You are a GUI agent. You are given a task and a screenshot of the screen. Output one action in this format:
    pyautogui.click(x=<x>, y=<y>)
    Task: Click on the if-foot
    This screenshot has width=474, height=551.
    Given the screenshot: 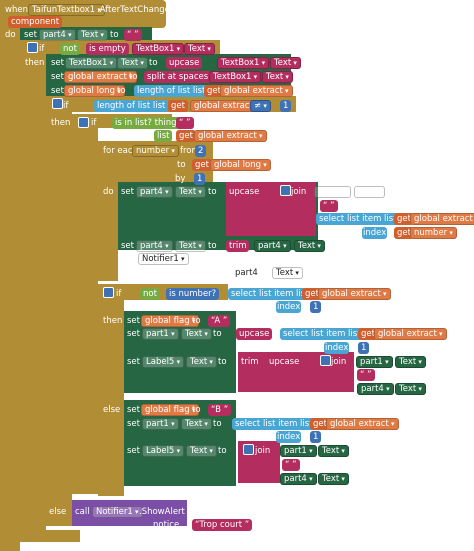 What is the action you would take?
    pyautogui.click(x=50, y=536)
    